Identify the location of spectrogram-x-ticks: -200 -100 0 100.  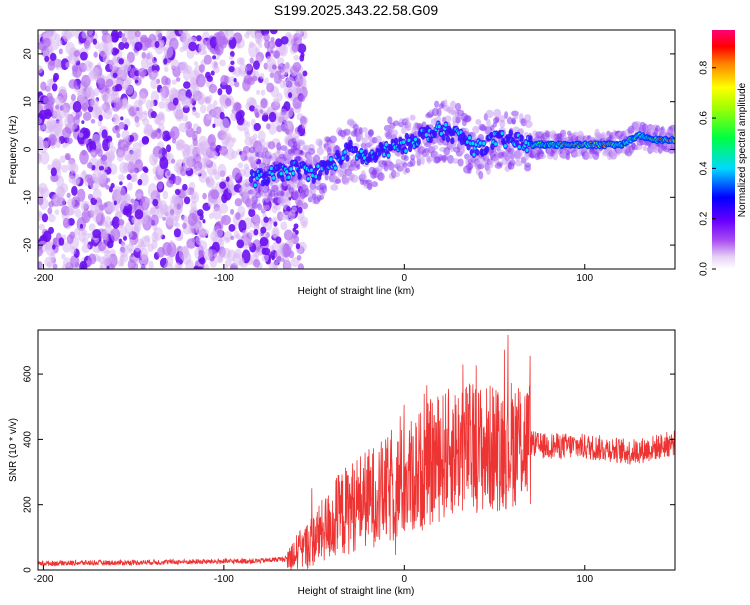
(313, 274).